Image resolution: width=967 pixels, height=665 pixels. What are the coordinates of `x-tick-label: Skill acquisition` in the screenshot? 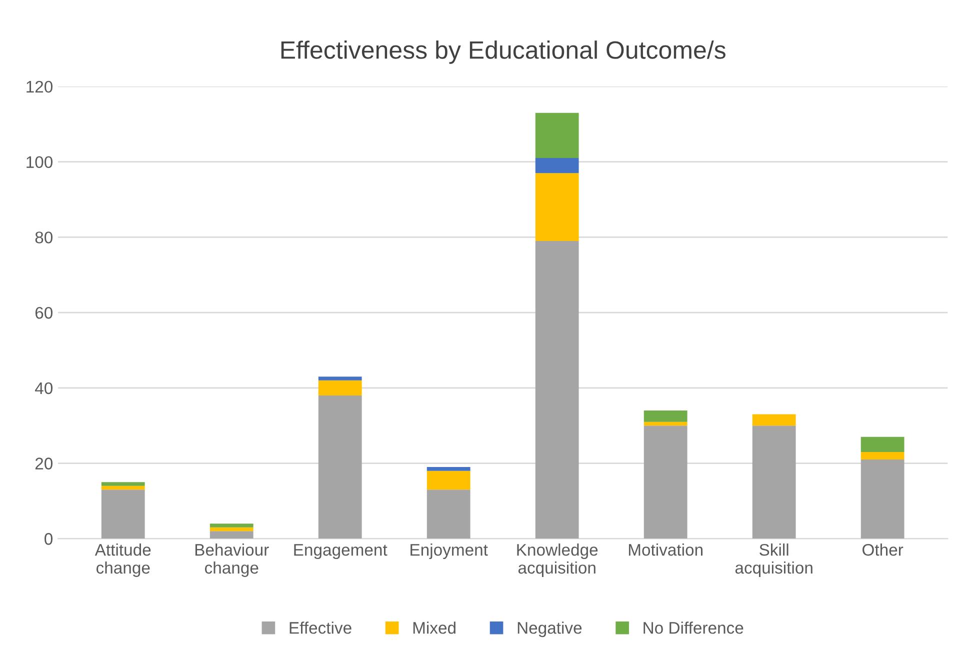 It's located at (773, 560).